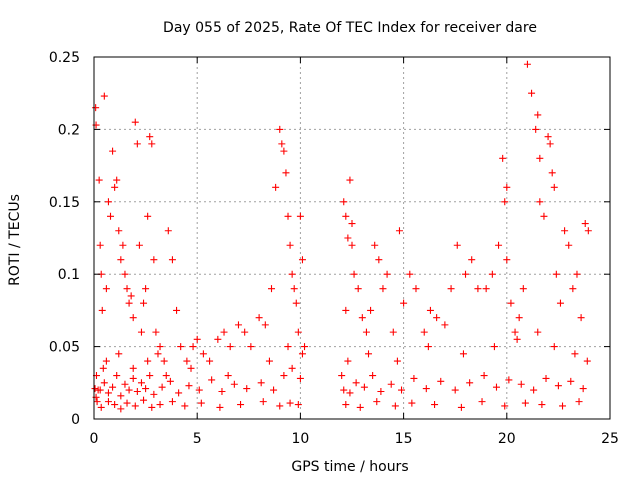 Image resolution: width=640 pixels, height=480 pixels. What do you see at coordinates (69, 130) in the screenshot?
I see `y-tick-label: 0.2` at bounding box center [69, 130].